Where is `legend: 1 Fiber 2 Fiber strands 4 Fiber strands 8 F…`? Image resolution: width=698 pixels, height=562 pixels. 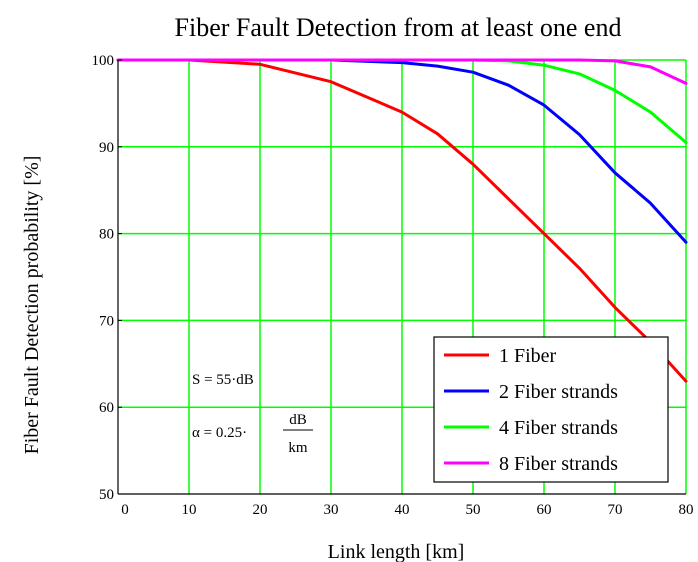
legend: 1 Fiber 2 Fiber strands 4 Fiber strands 8 F… is located at coordinates (551, 409).